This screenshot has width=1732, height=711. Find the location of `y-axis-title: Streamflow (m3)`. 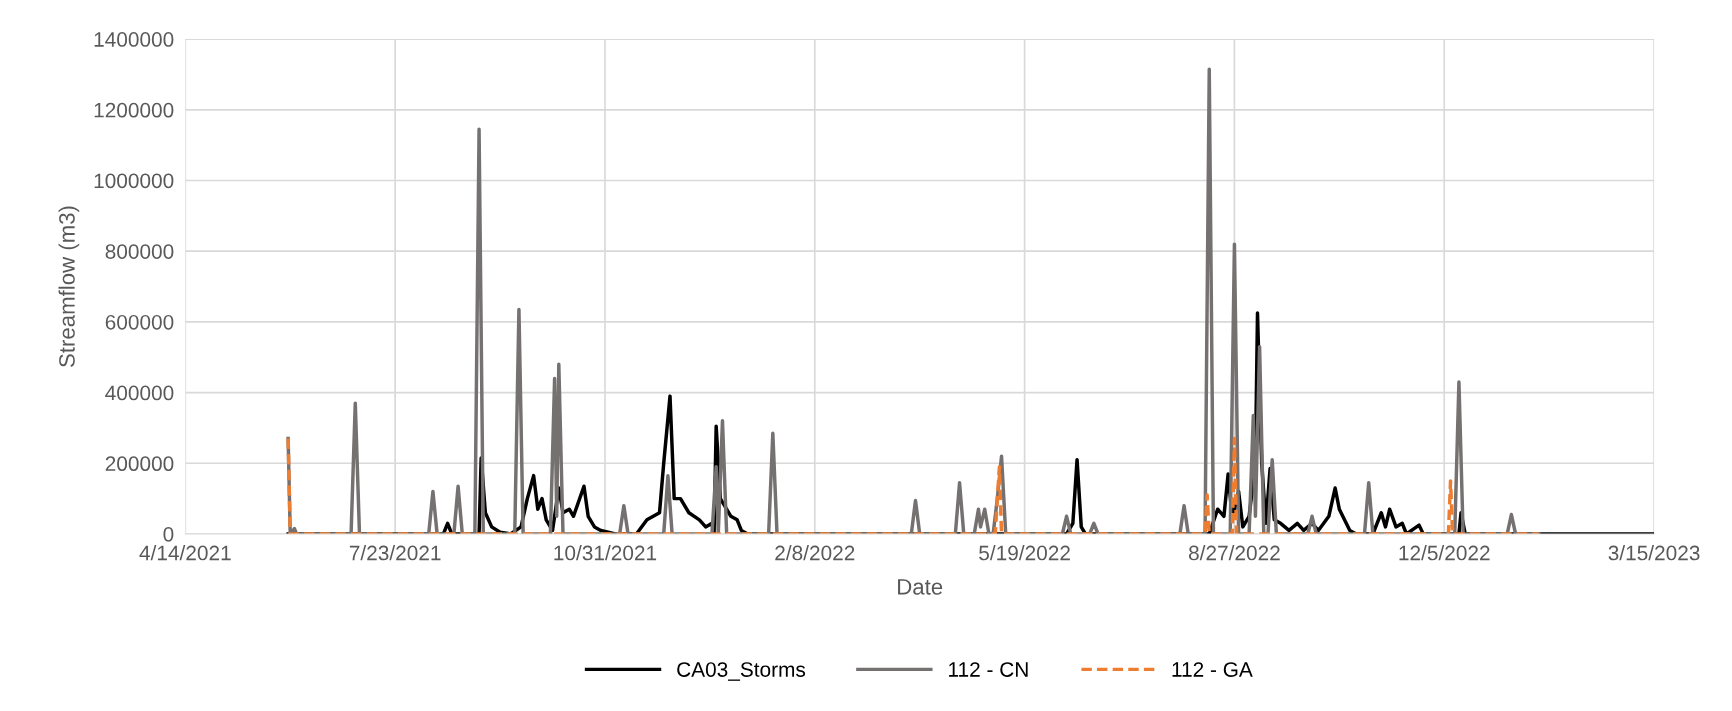

y-axis-title: Streamflow (m3) is located at coordinates (69, 287).